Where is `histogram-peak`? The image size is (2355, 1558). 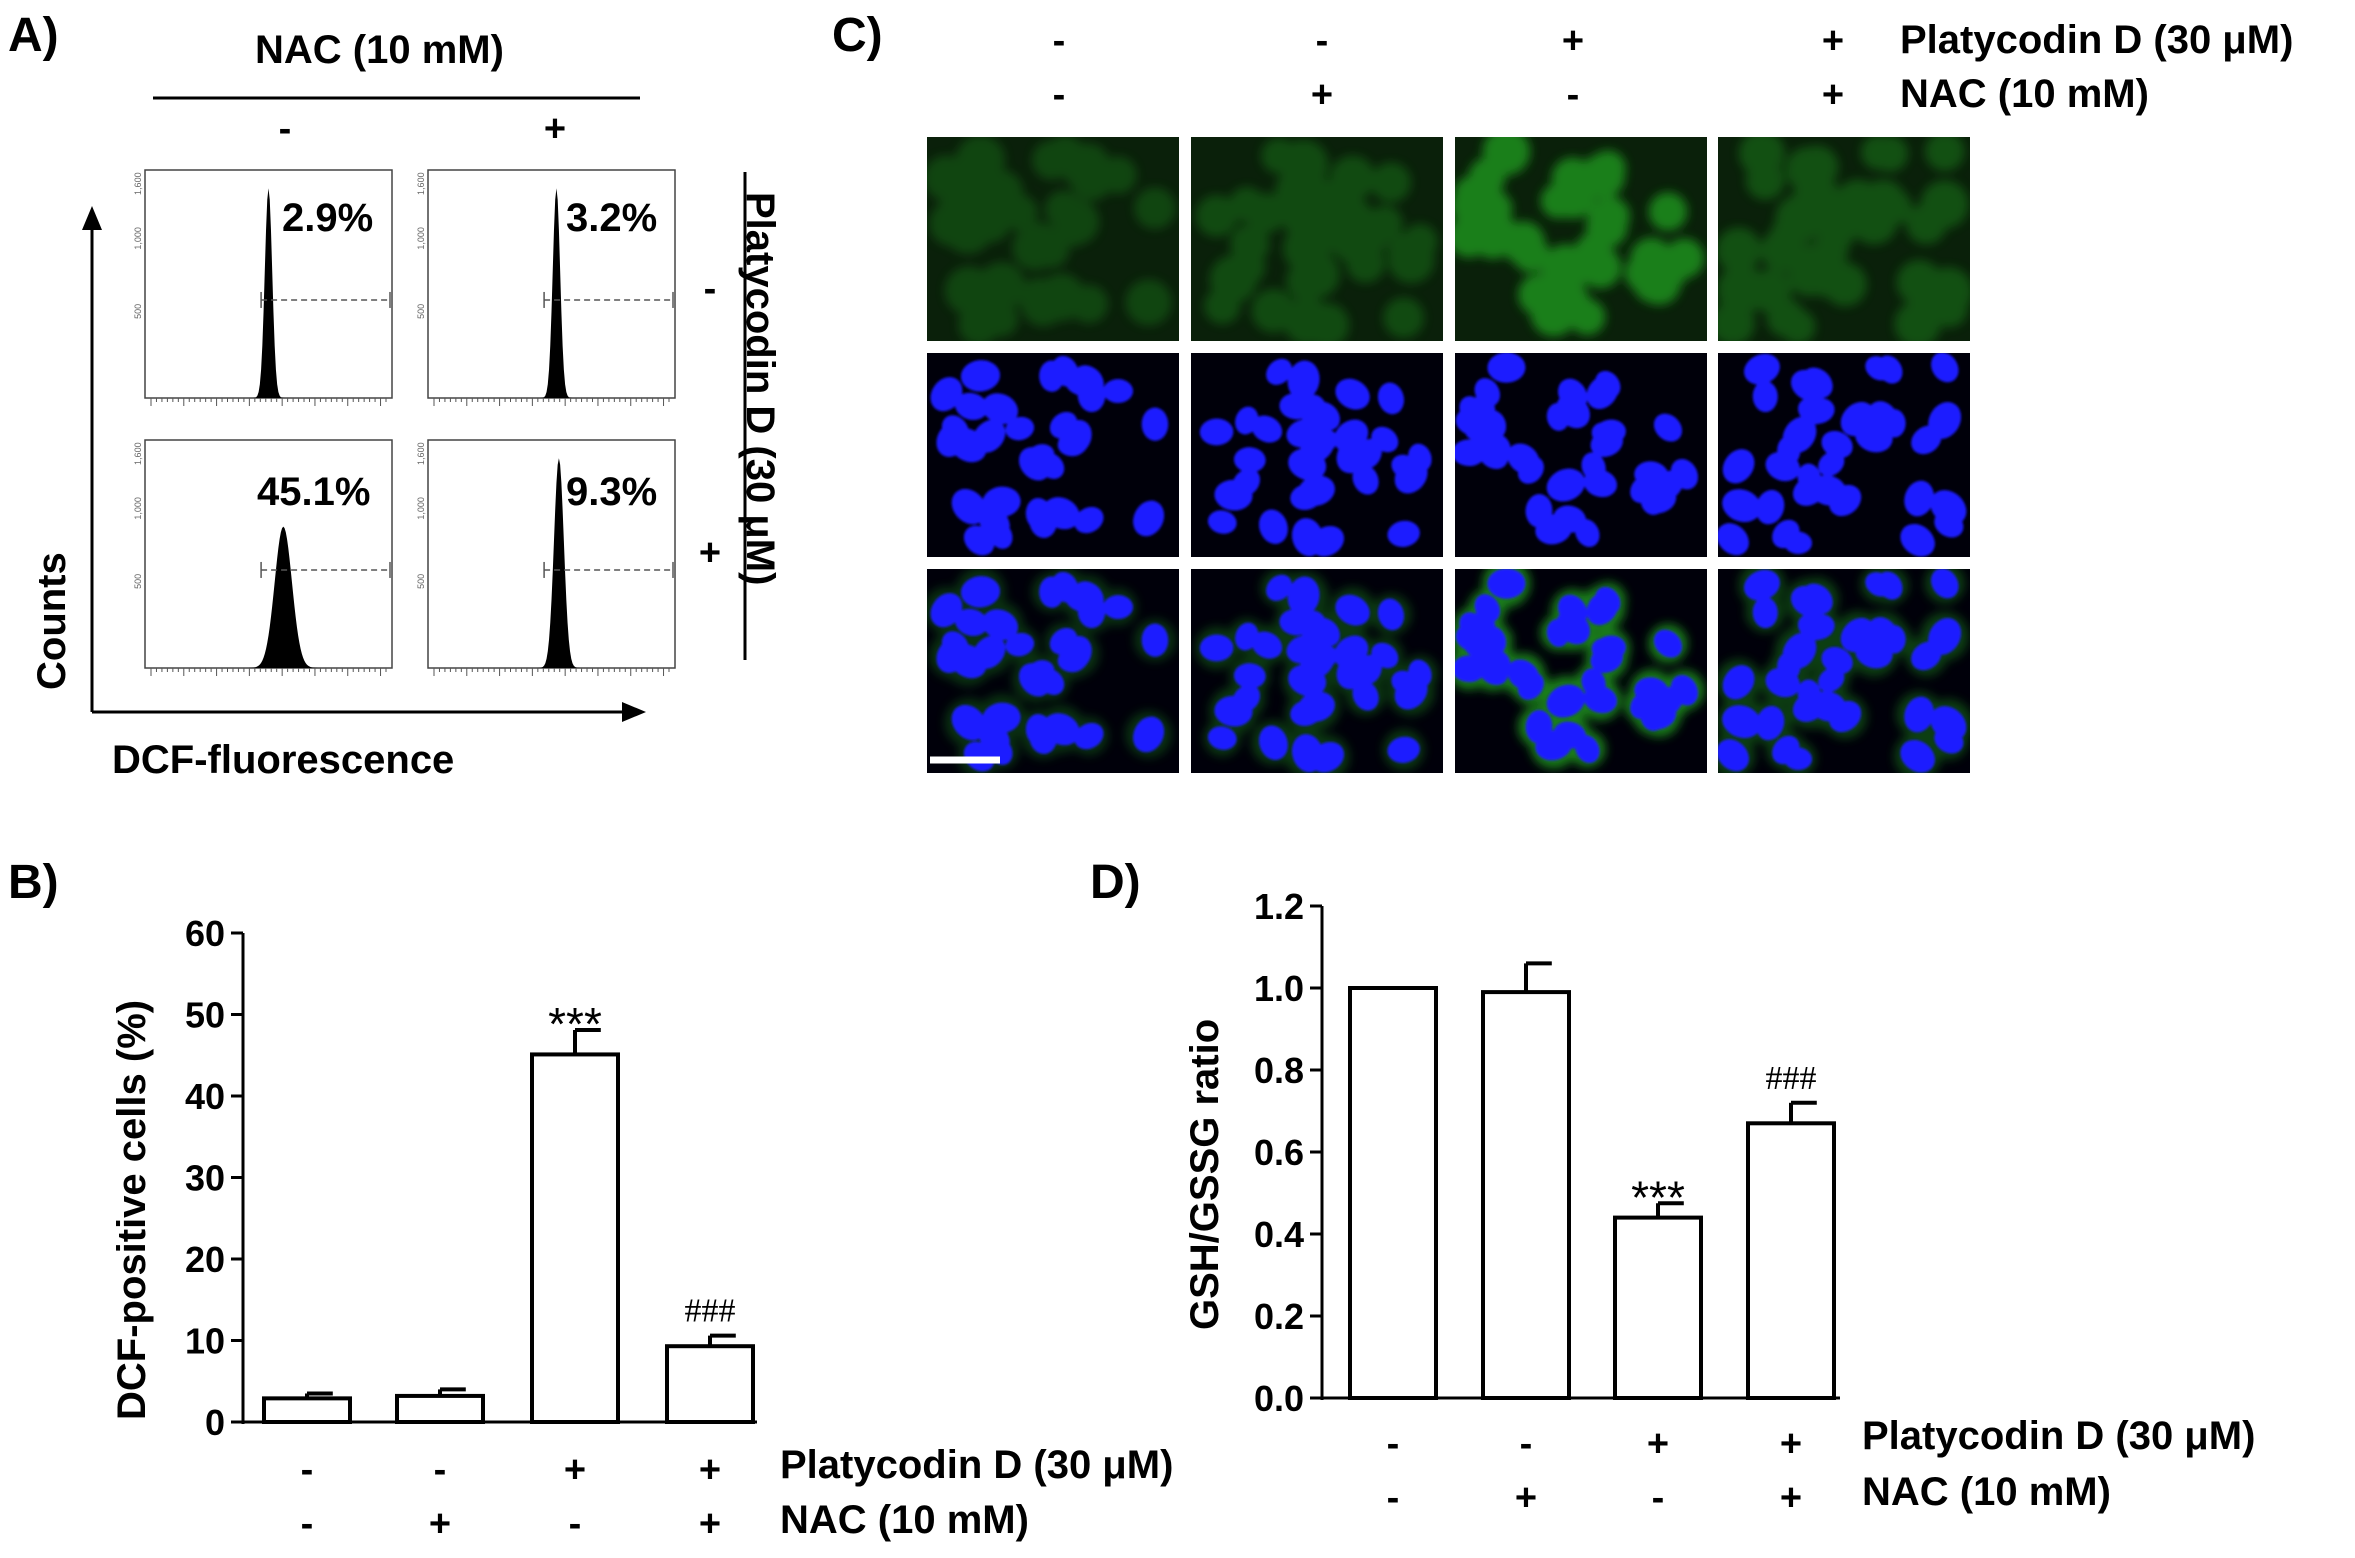
histogram-peak is located at coordinates (268, 597).